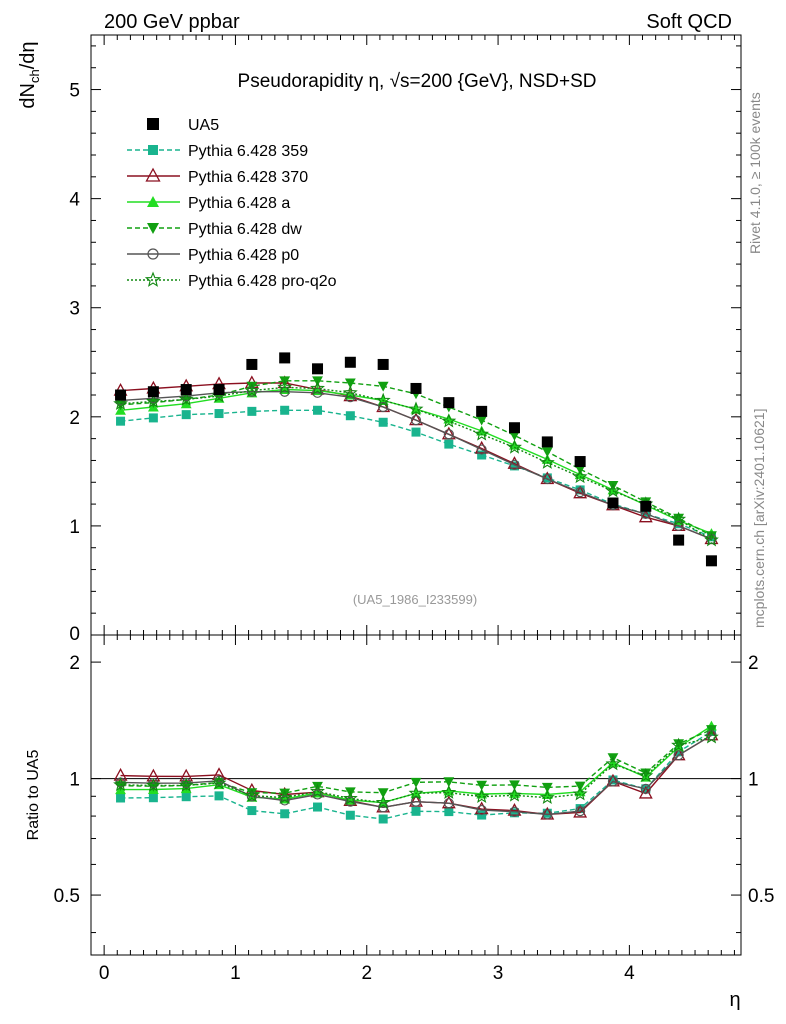 Image resolution: width=786 pixels, height=1024 pixels. I want to click on ratio-tick-label-right: 1, so click(753, 780).